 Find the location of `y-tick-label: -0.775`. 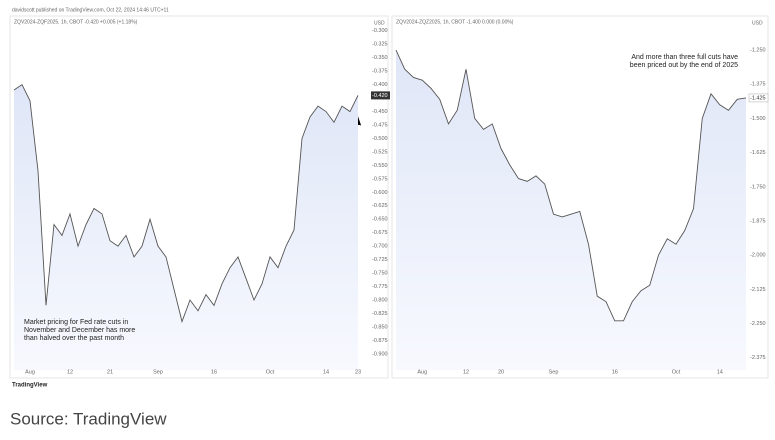

y-tick-label: -0.775 is located at coordinates (380, 287).